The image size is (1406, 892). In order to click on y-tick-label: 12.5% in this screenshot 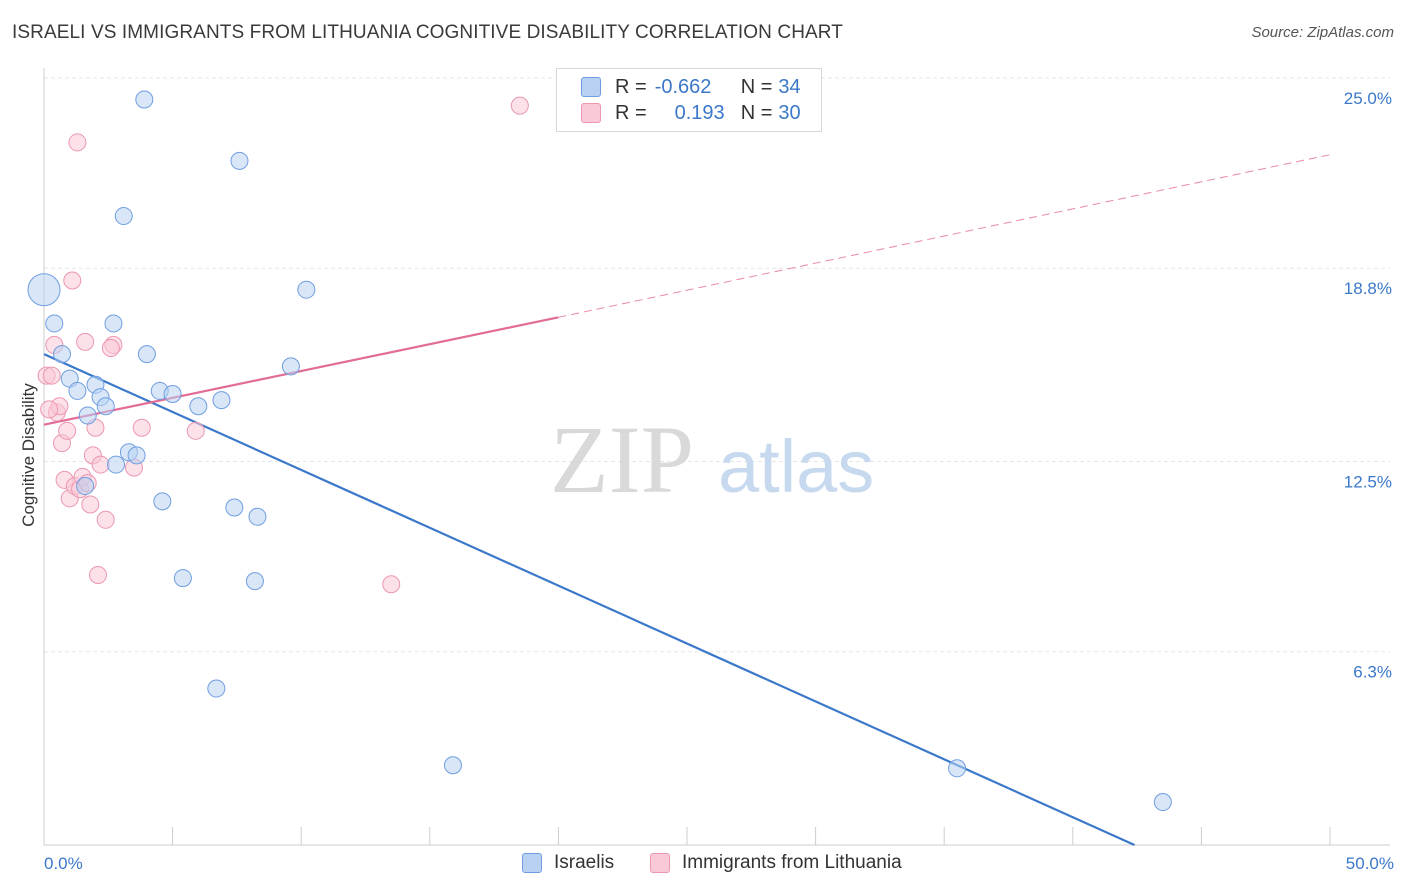, I will do `click(1368, 482)`.